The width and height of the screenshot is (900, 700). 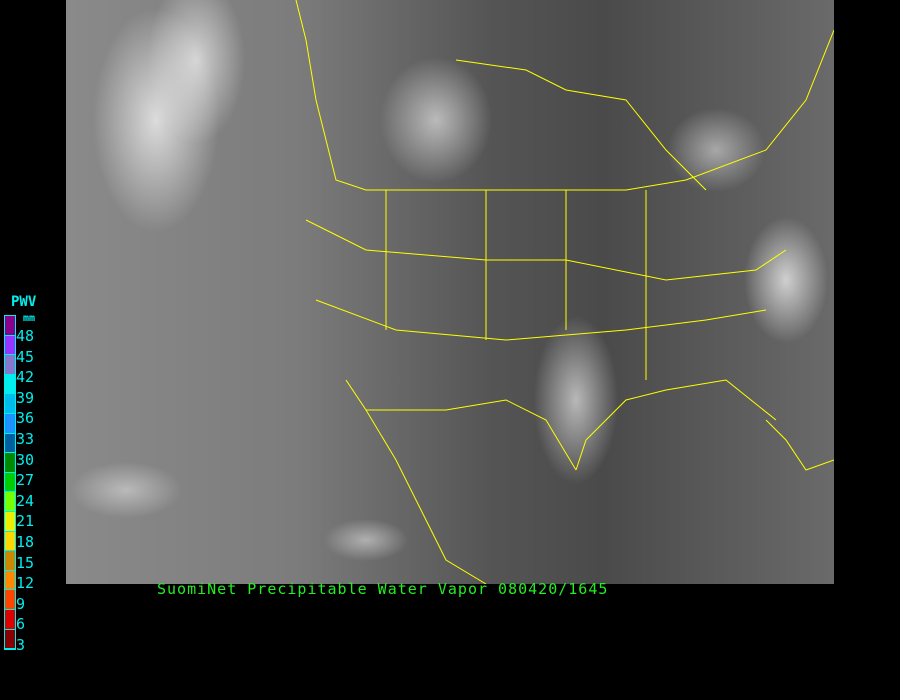 What do you see at coordinates (25, 521) in the screenshot?
I see `color-scale-label: 21` at bounding box center [25, 521].